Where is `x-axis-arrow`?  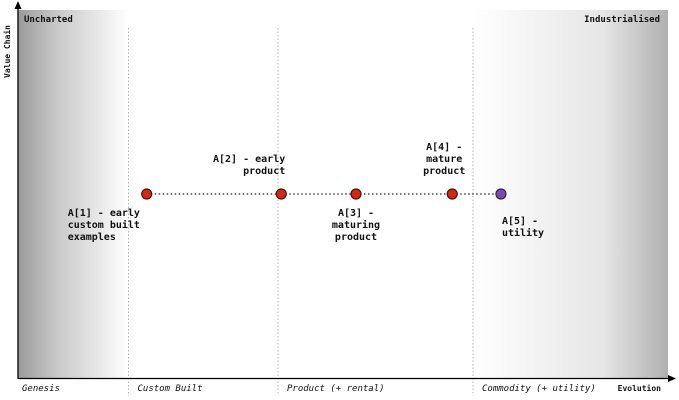
x-axis-arrow is located at coordinates (672, 378).